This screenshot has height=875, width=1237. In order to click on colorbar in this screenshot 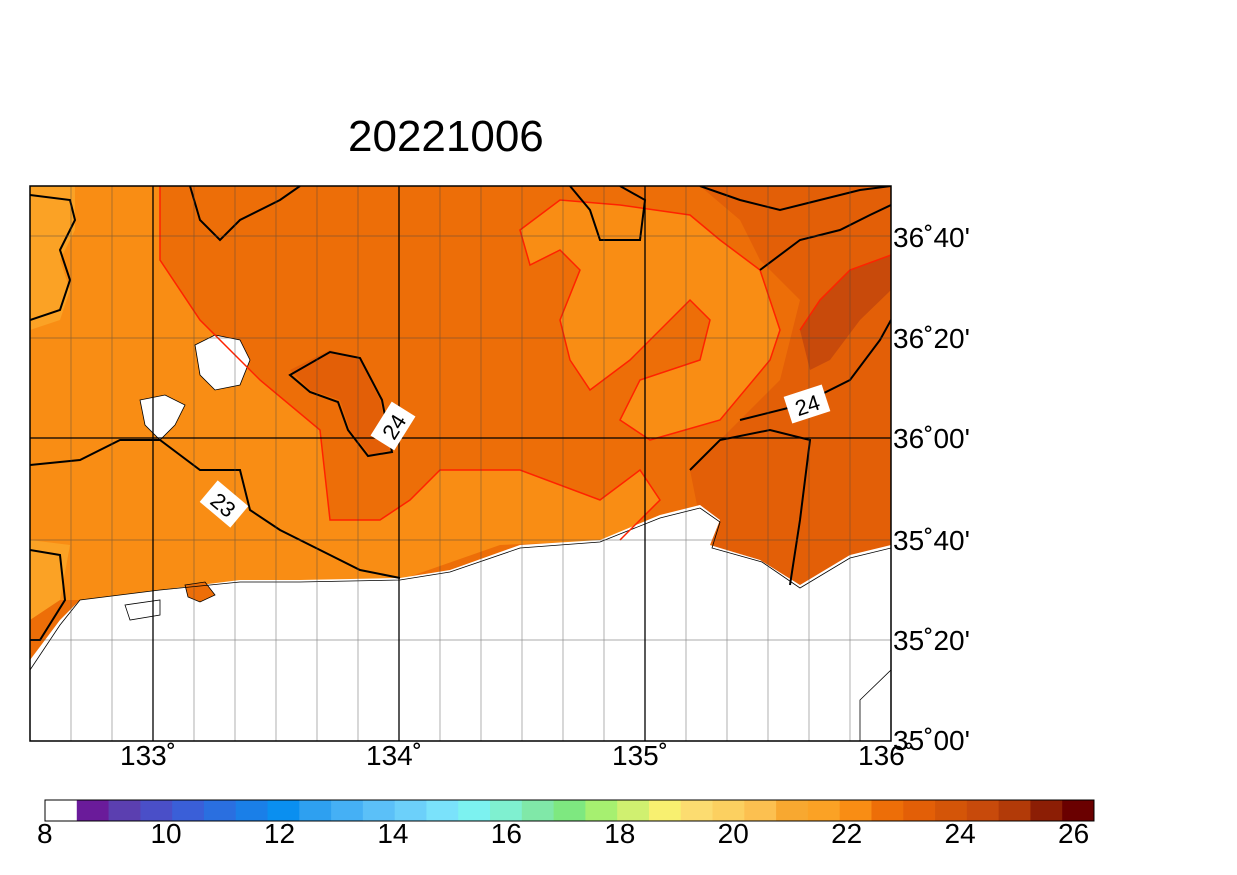, I will do `click(569, 810)`.